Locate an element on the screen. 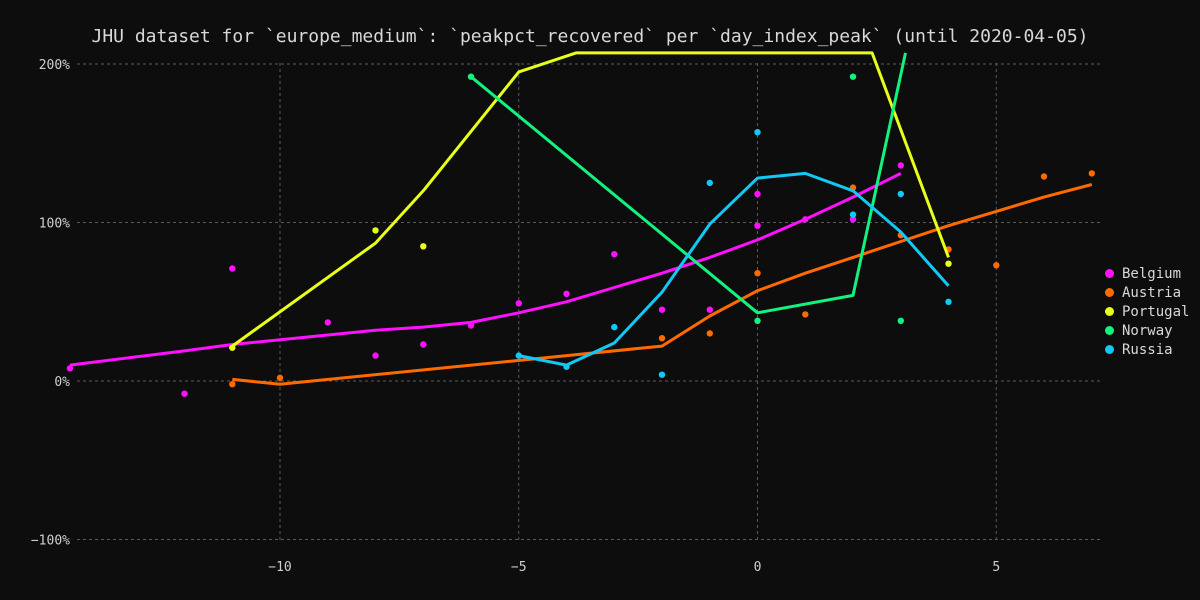  legend-item-portugal: Portugal is located at coordinates (1147, 311).